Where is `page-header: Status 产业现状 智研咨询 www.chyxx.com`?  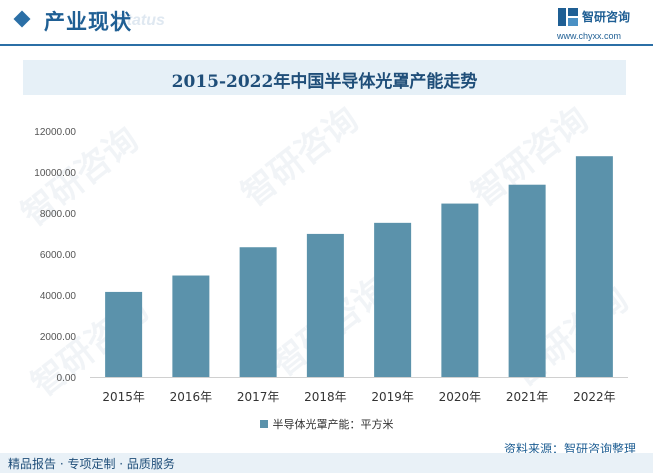 page-header: Status 产业现状 智研咨询 www.chyxx.com is located at coordinates (326, 22).